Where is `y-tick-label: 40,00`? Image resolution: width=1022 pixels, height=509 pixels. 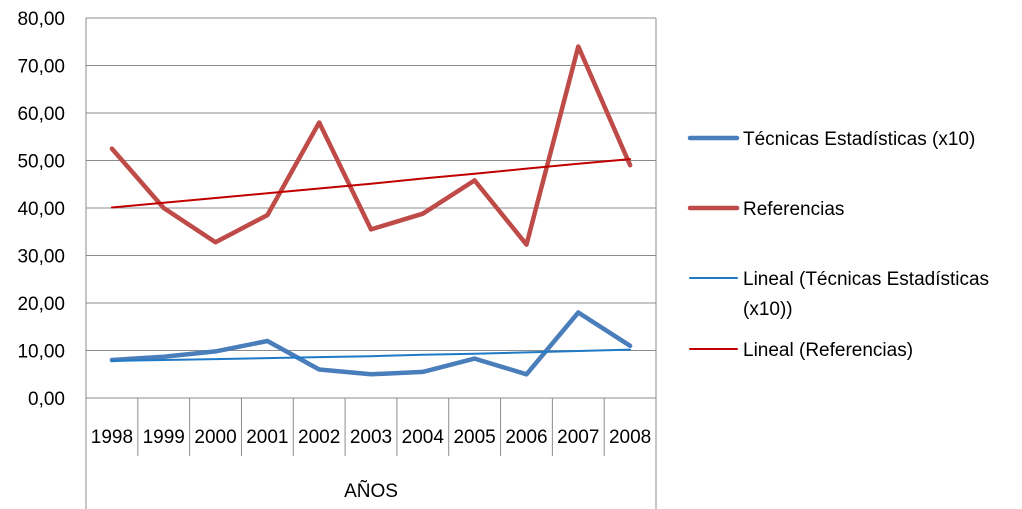
y-tick-label: 40,00 is located at coordinates (41, 209).